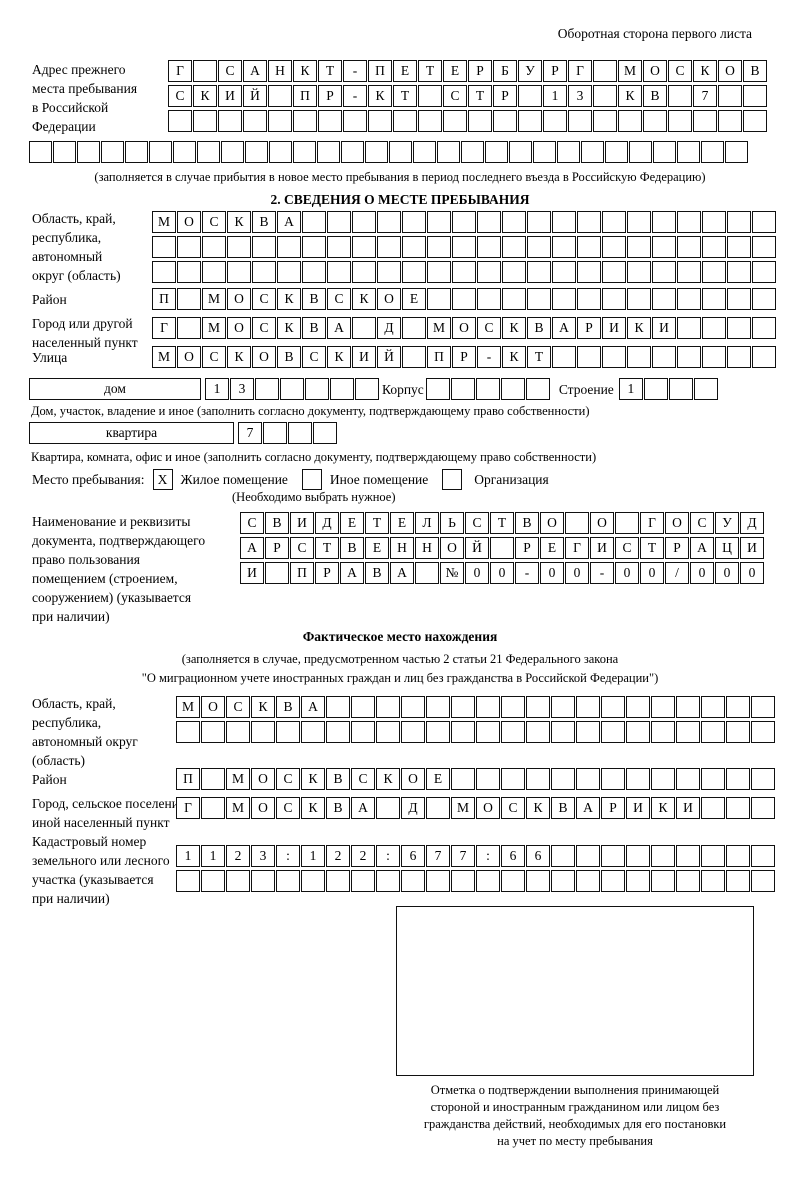 Image resolution: width=800 pixels, height=1180 pixels. Describe the element at coordinates (705, 96) in the screenshot. I see `char-cell: 7` at that location.